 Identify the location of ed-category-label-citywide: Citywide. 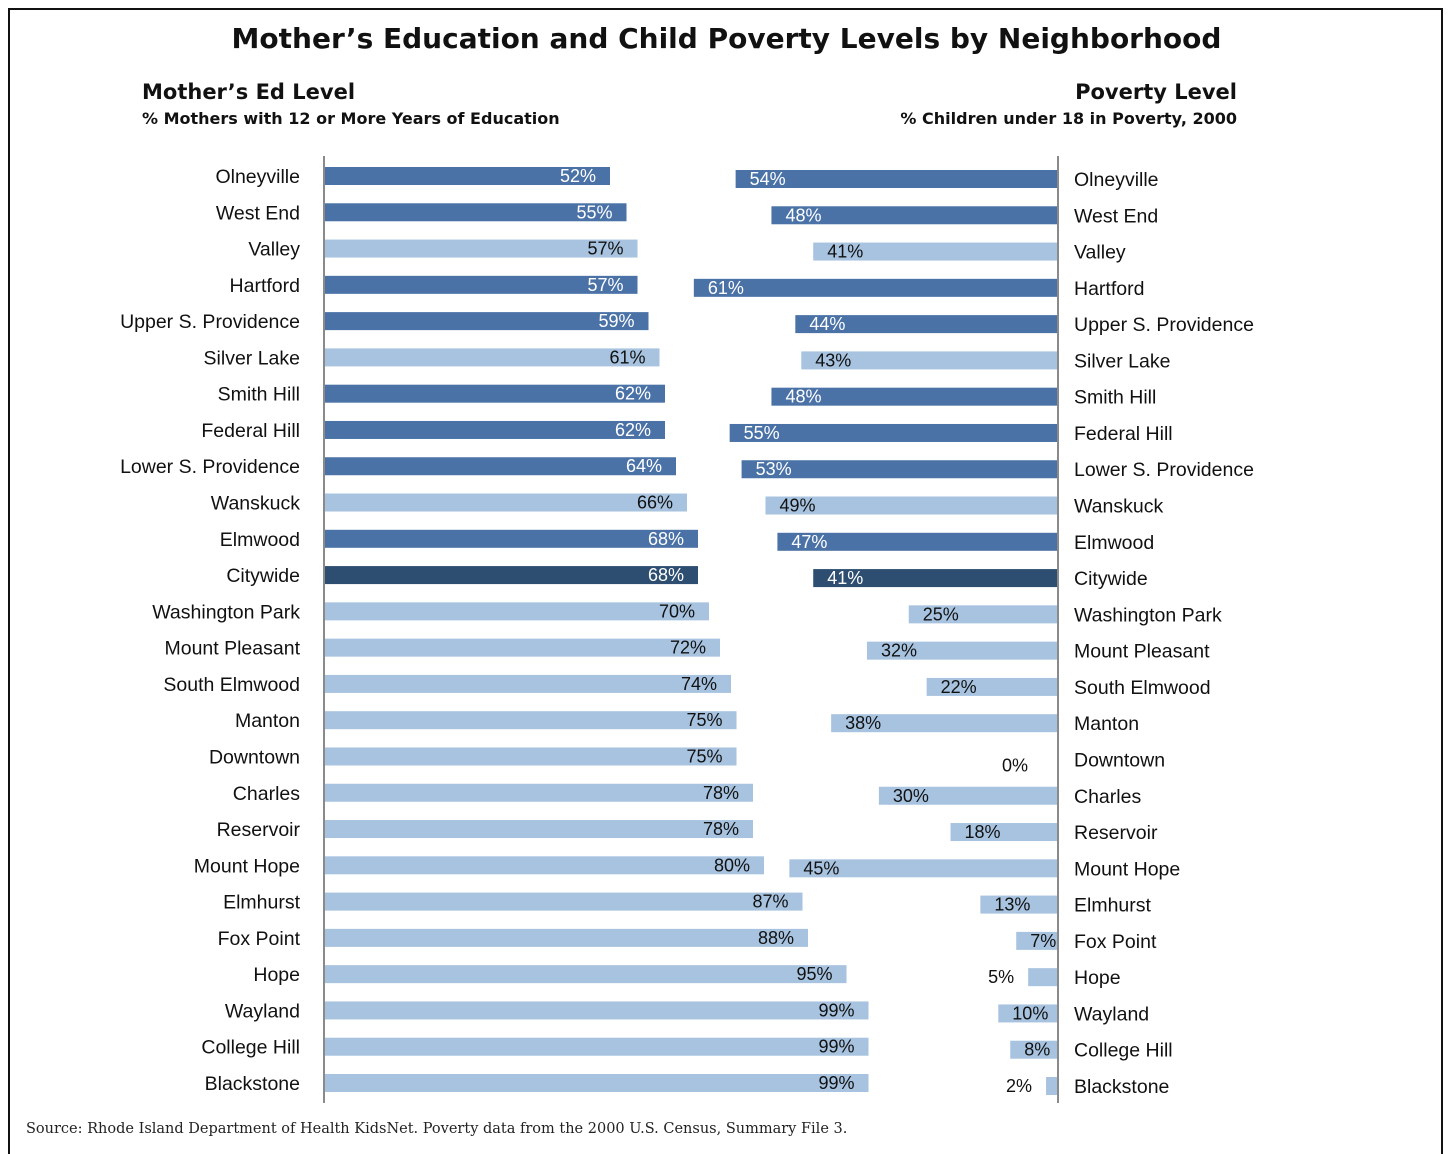
(263, 576).